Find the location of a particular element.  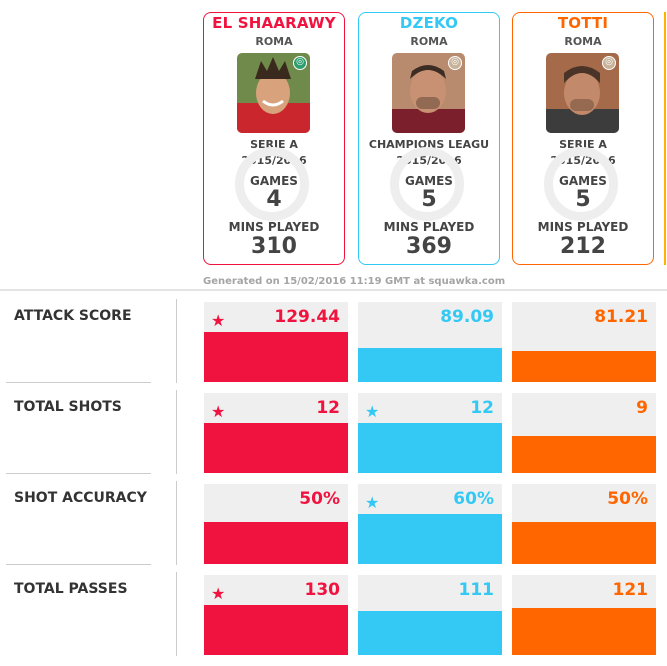

stat-box-passes-totti: 121 is located at coordinates (584, 615).